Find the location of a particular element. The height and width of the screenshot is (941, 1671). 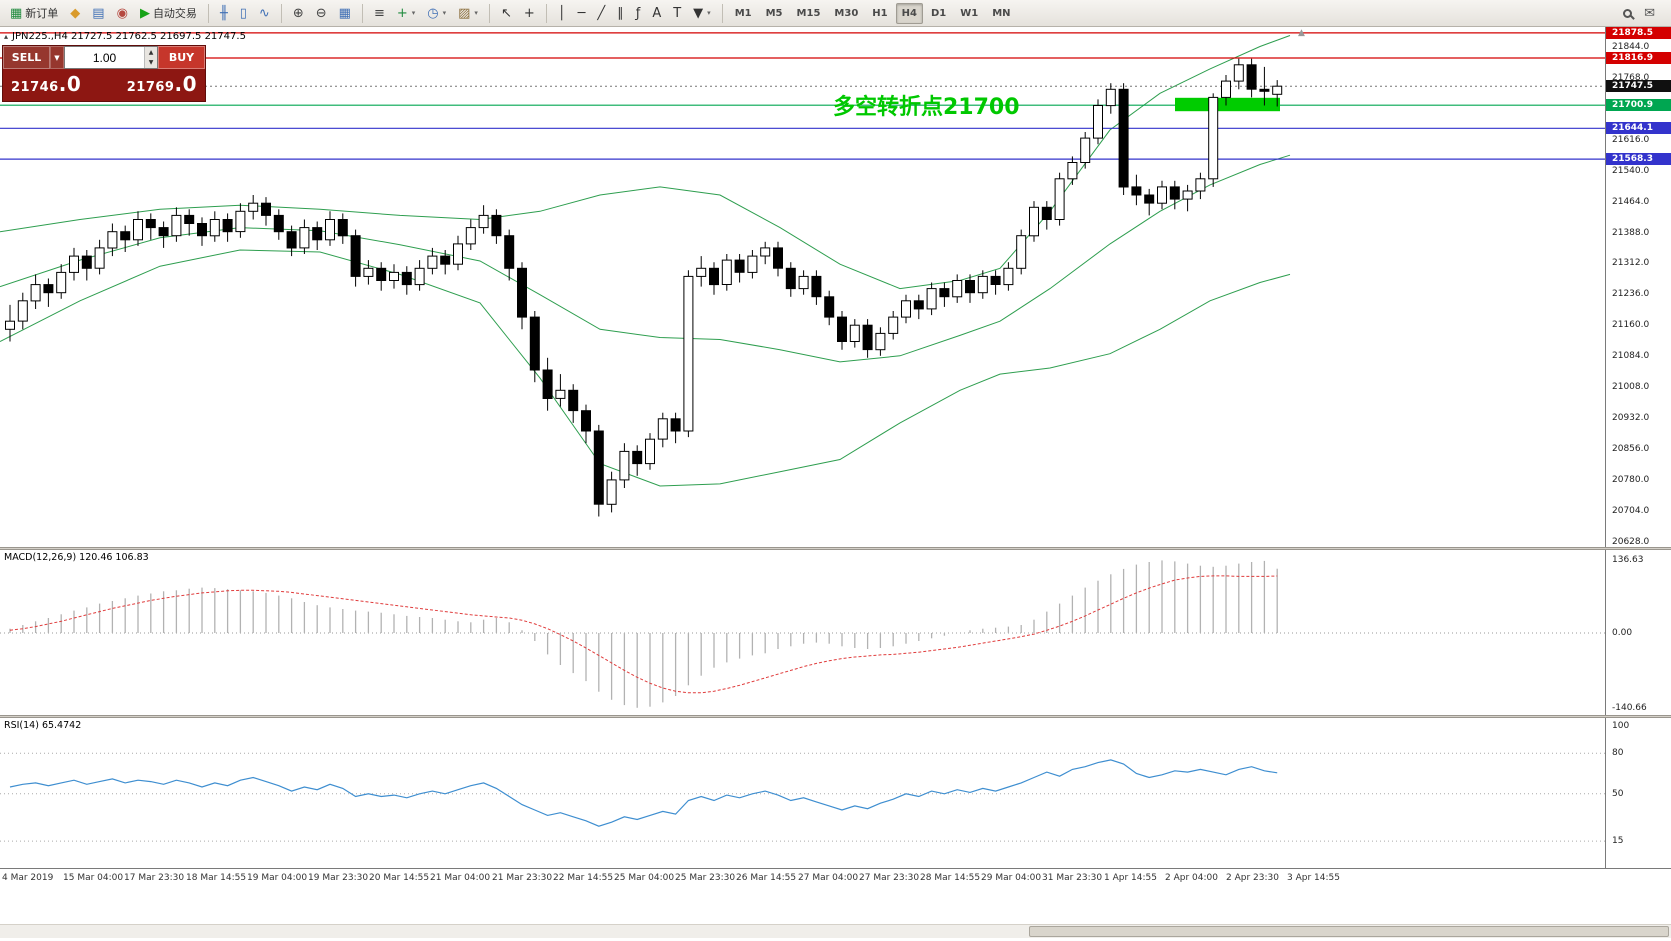

trendline-icon: ╱ is located at coordinates (601, 13).